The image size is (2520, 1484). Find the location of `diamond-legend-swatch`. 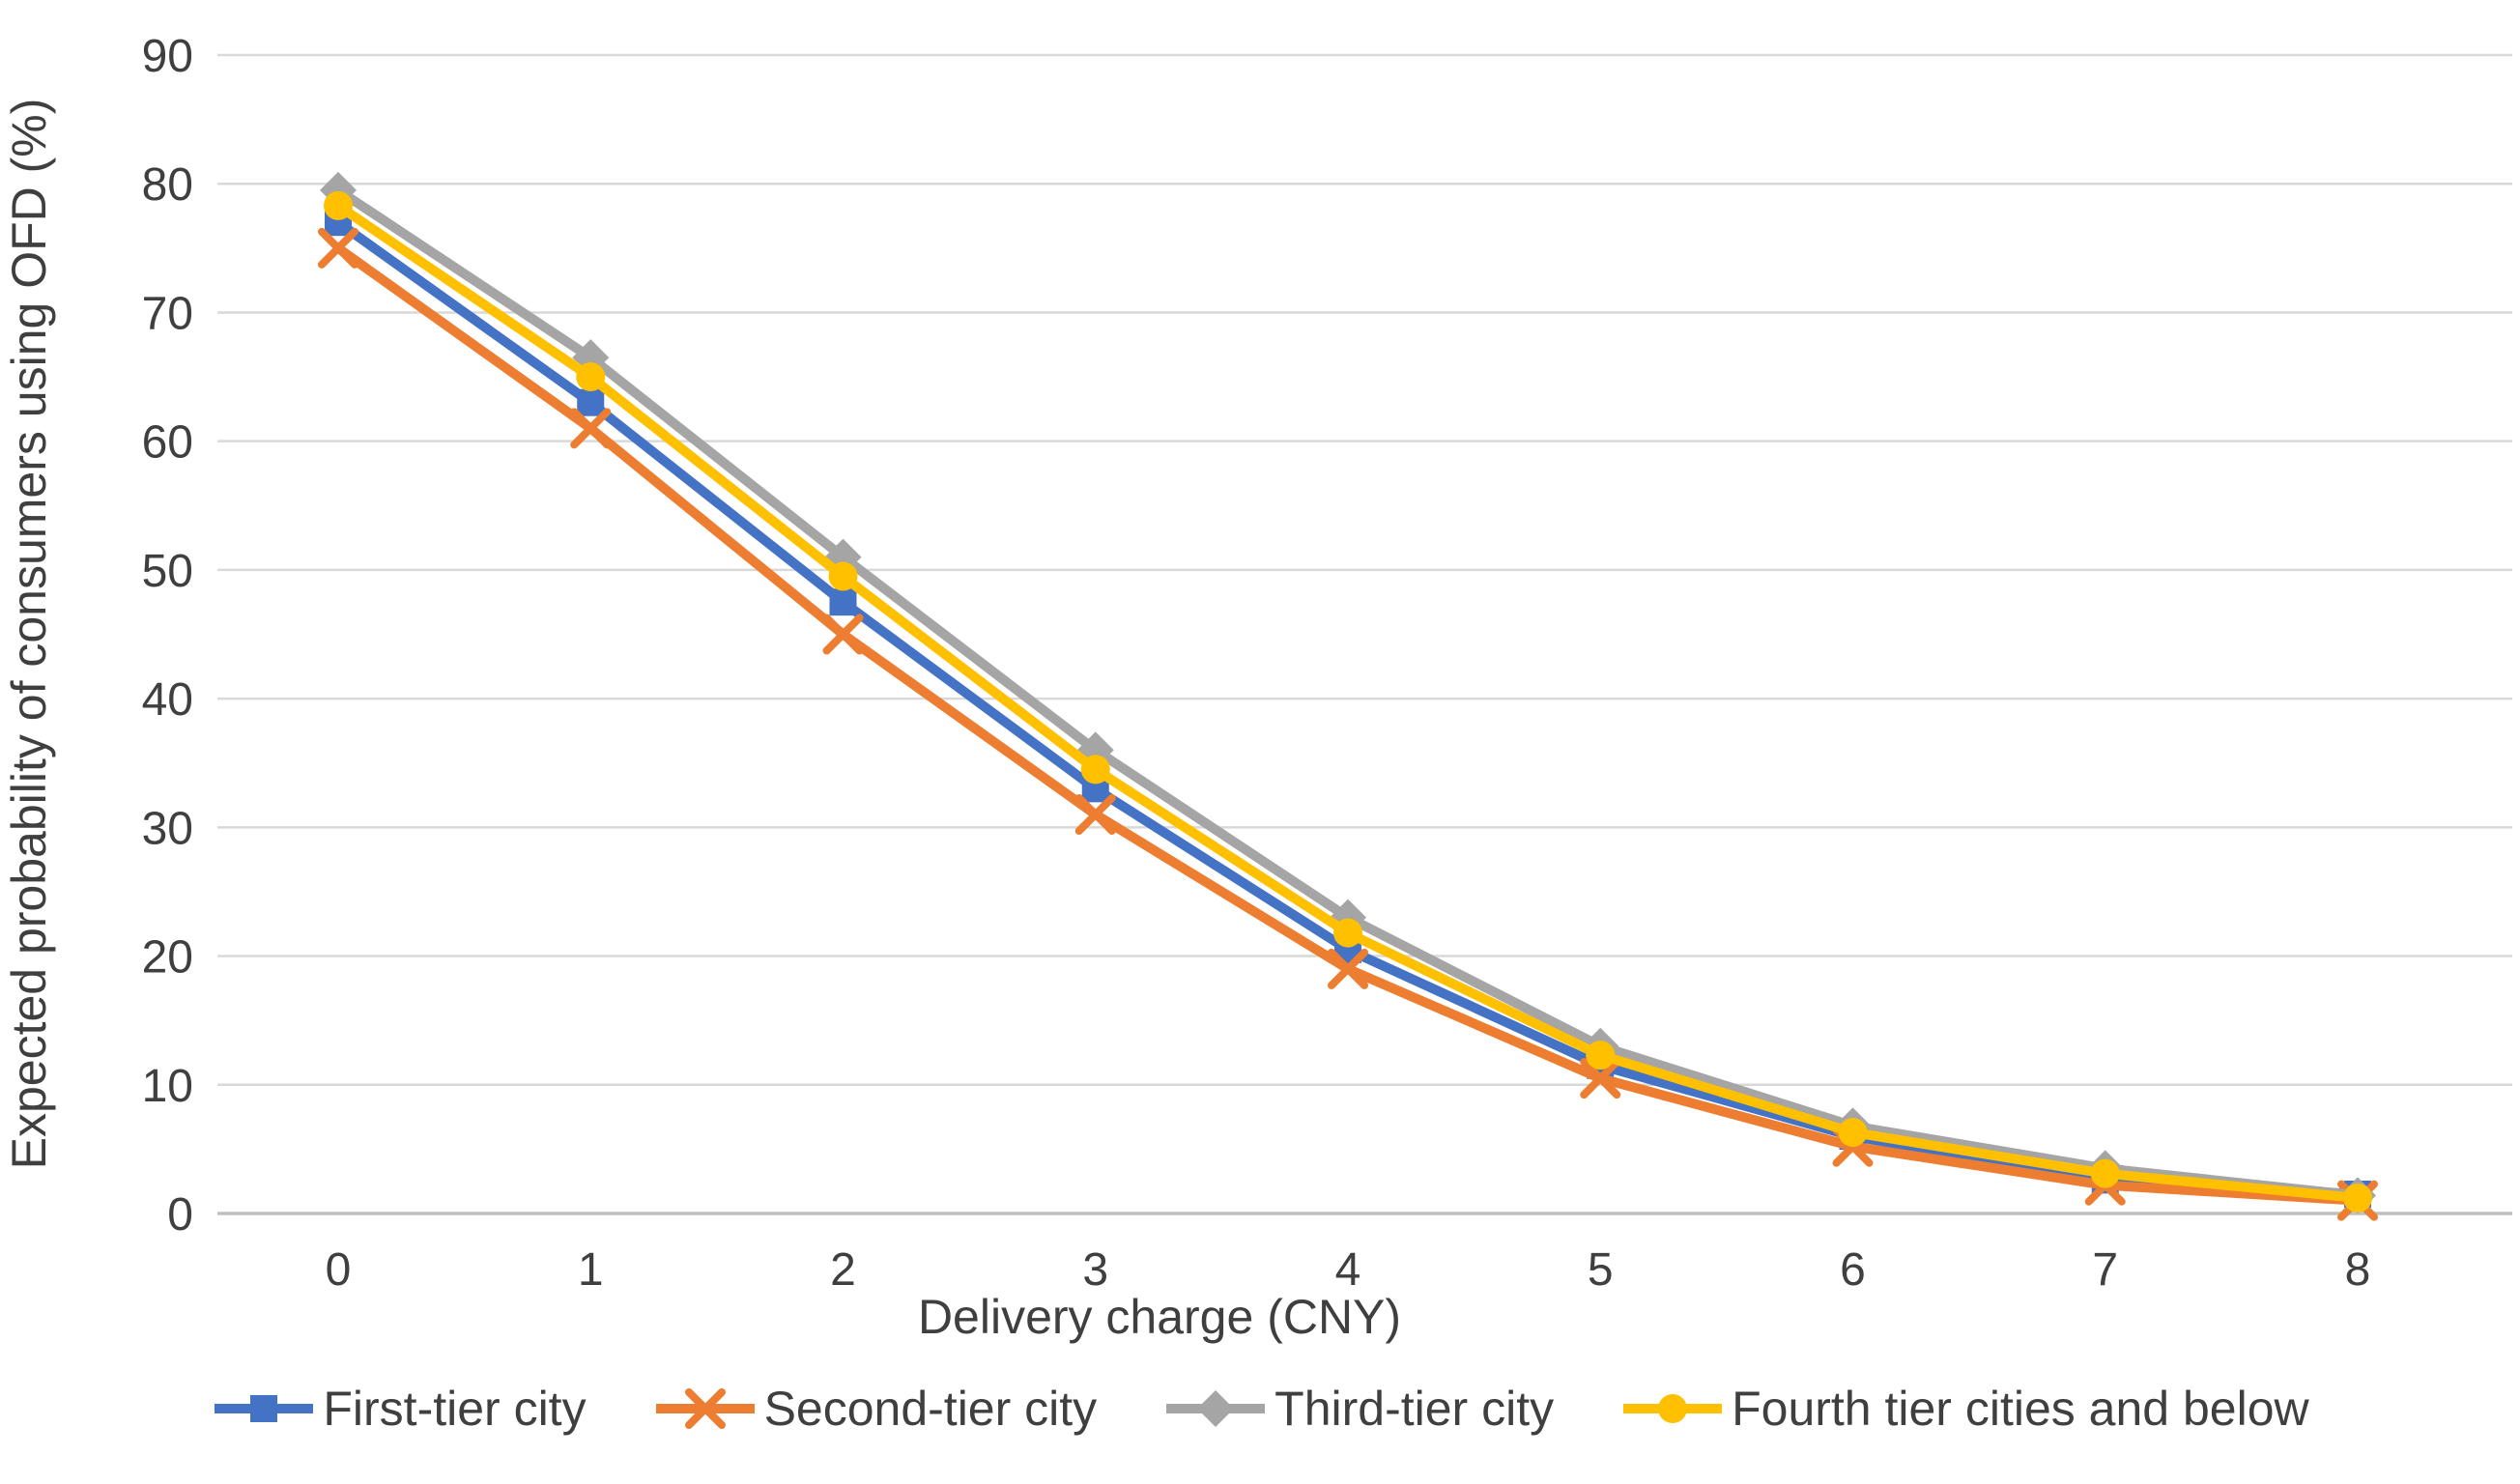

diamond-legend-swatch is located at coordinates (1216, 1409).